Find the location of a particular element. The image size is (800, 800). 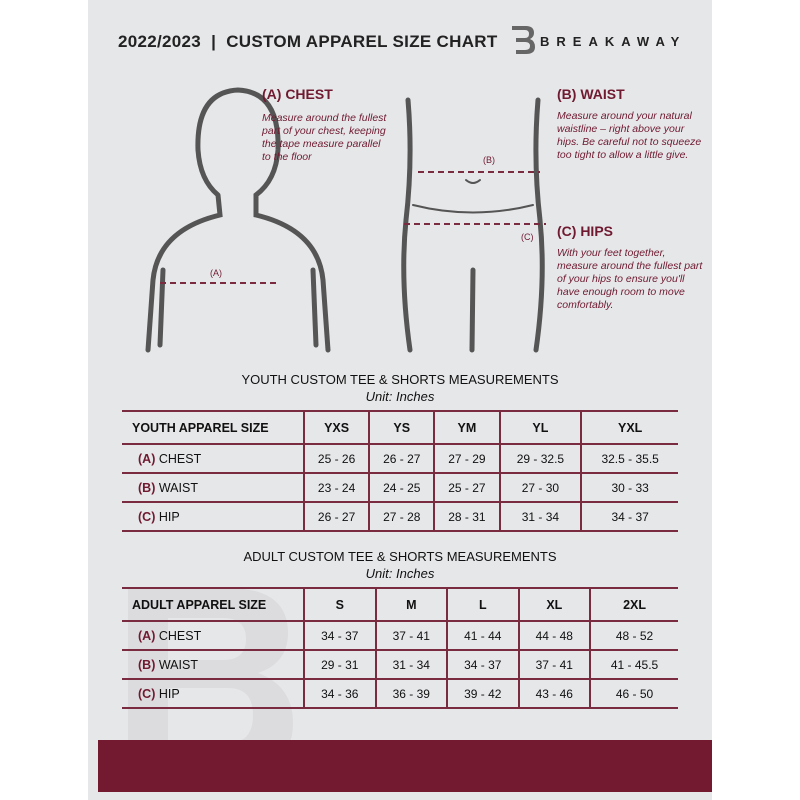

measurement-cell: 29 - 32.5 is located at coordinates (540, 458).